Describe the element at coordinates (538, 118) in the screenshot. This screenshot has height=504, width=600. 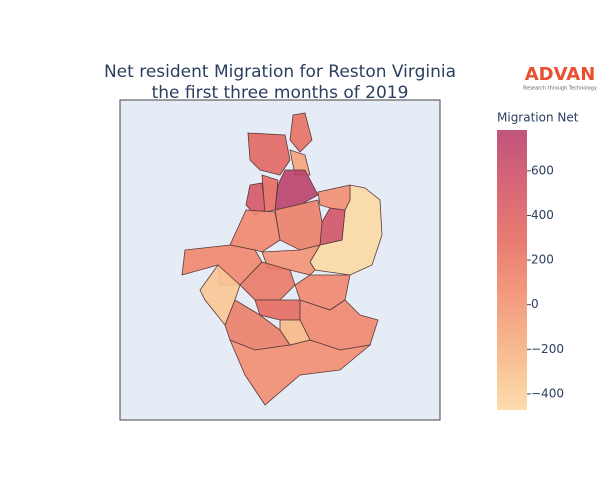
I see `colorbar-title: Migration Net` at that location.